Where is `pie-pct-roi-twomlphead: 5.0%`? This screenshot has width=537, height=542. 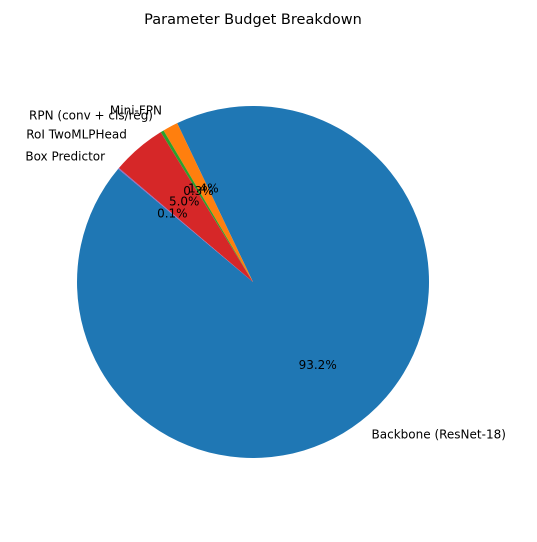 pie-pct-roi-twomlphead: 5.0% is located at coordinates (184, 201).